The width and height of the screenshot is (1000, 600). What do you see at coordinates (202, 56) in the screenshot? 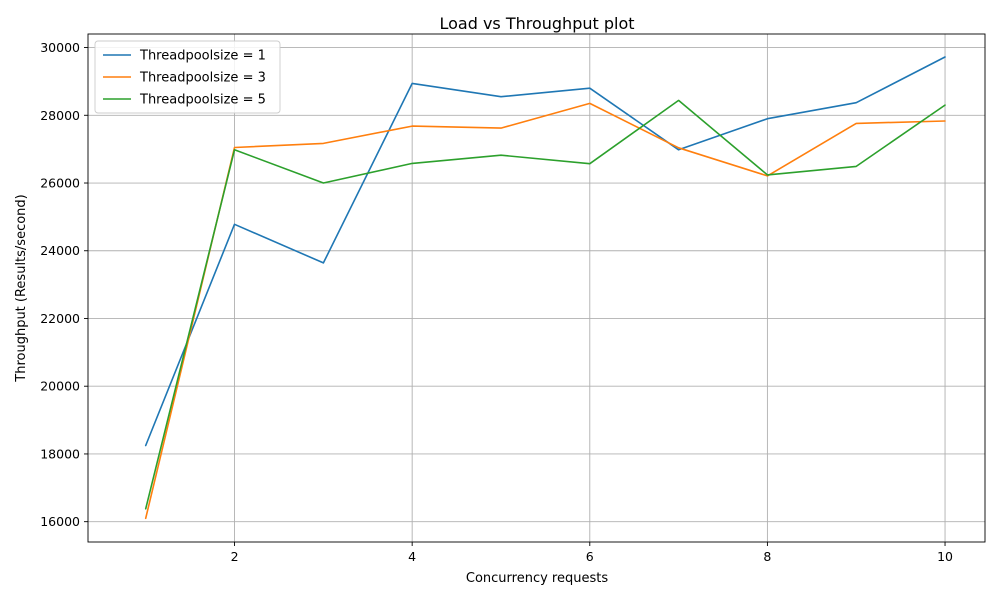
I see `legend-label-1: Threadpoolsize = 1` at bounding box center [202, 56].